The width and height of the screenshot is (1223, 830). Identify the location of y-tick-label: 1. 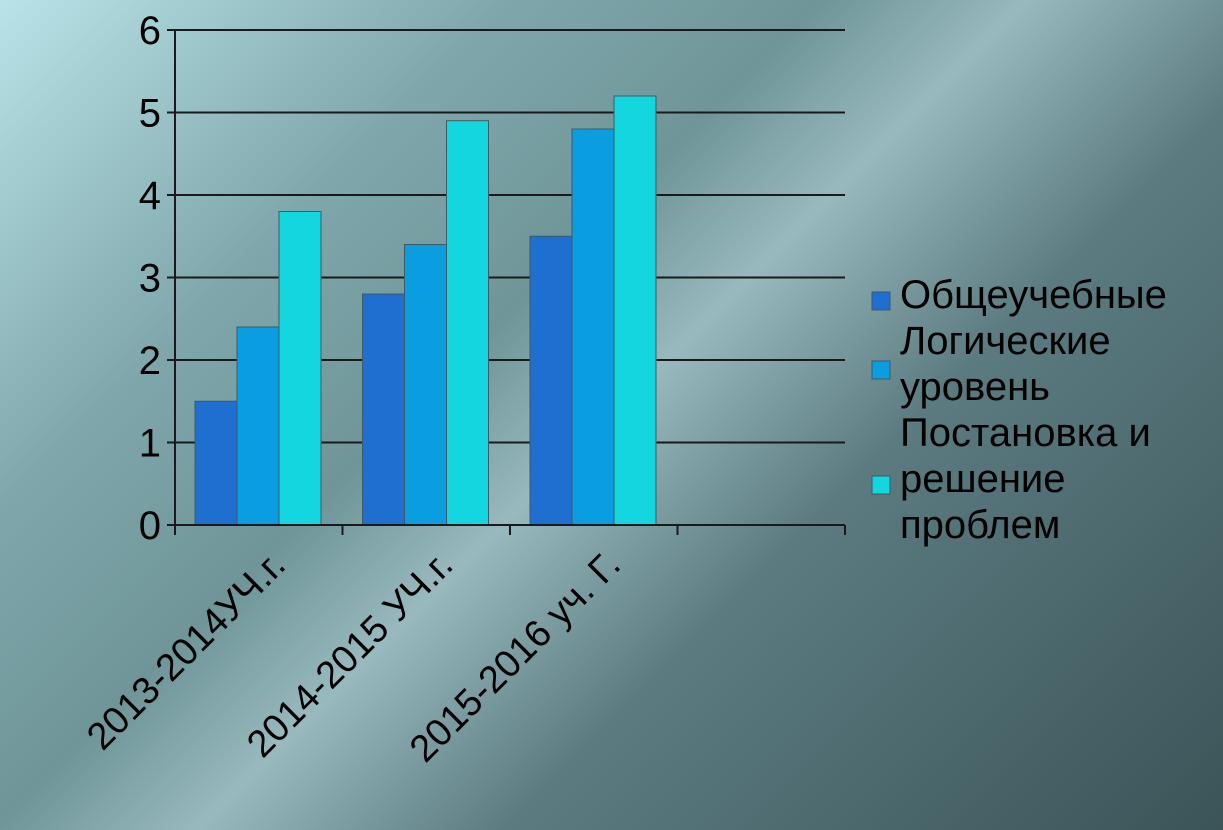
(150, 444).